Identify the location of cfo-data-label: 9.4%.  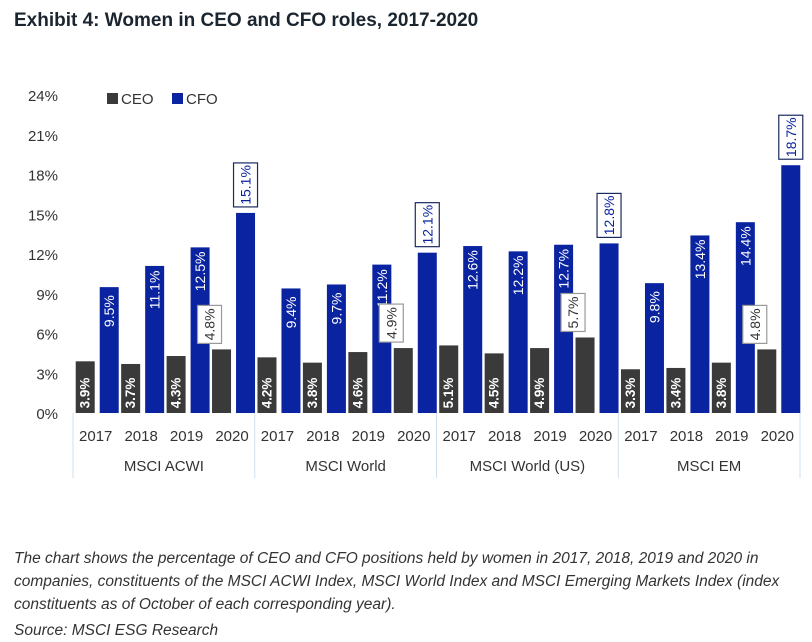
(291, 312).